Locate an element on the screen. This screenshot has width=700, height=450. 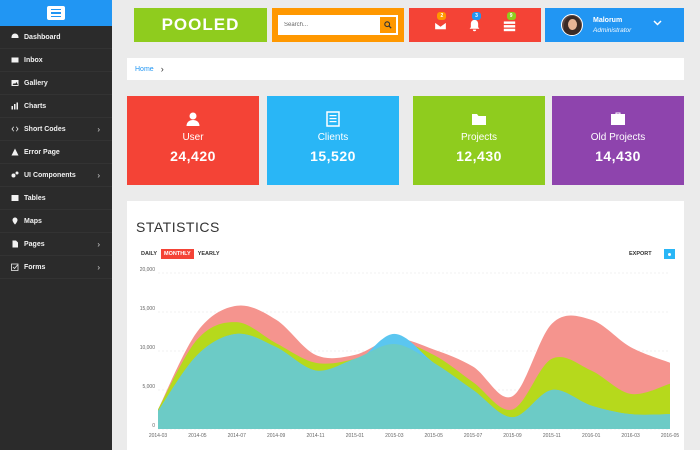
stat-card-value: 24,420 is located at coordinates (193, 156).